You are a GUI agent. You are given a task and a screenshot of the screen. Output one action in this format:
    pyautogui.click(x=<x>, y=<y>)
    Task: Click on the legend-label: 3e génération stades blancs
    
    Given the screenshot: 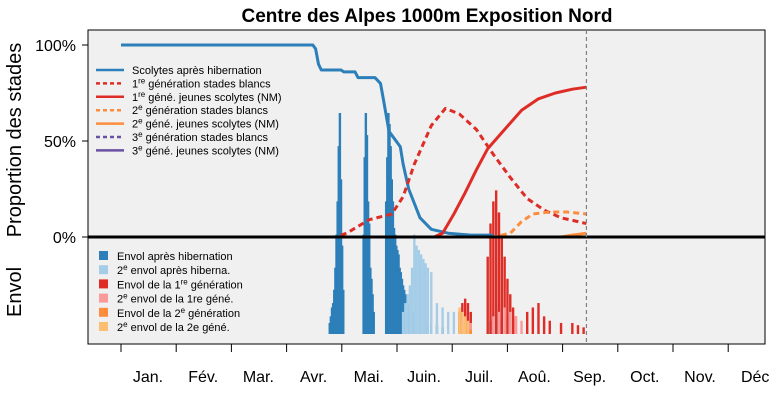 What is the action you would take?
    pyautogui.click(x=200, y=137)
    